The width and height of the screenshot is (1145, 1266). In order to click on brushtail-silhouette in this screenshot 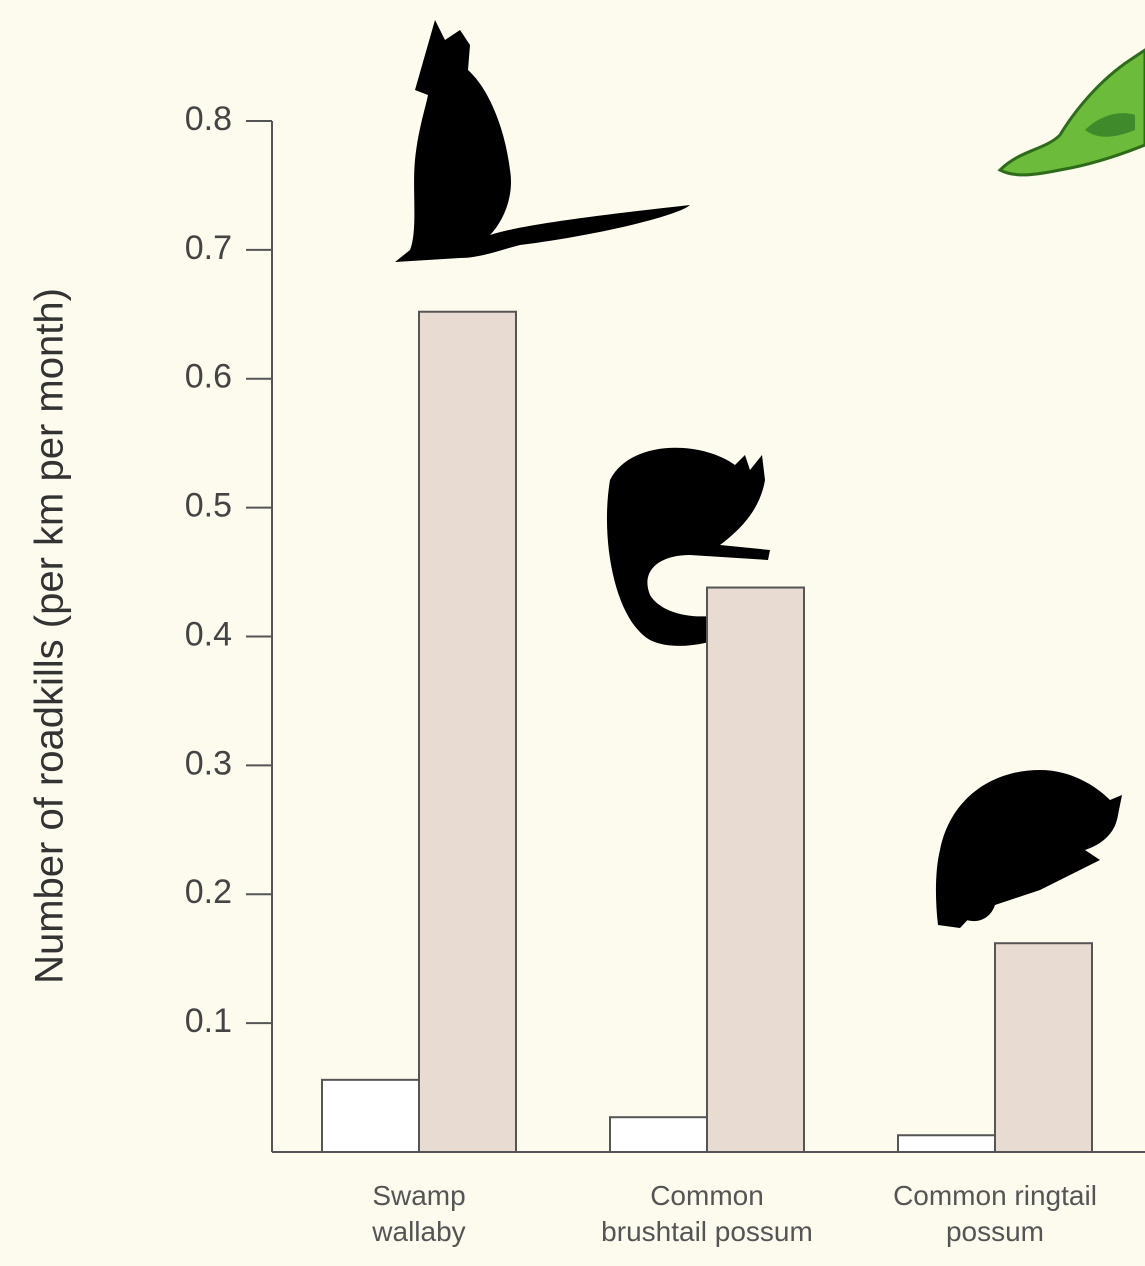, I will do `click(688, 546)`.